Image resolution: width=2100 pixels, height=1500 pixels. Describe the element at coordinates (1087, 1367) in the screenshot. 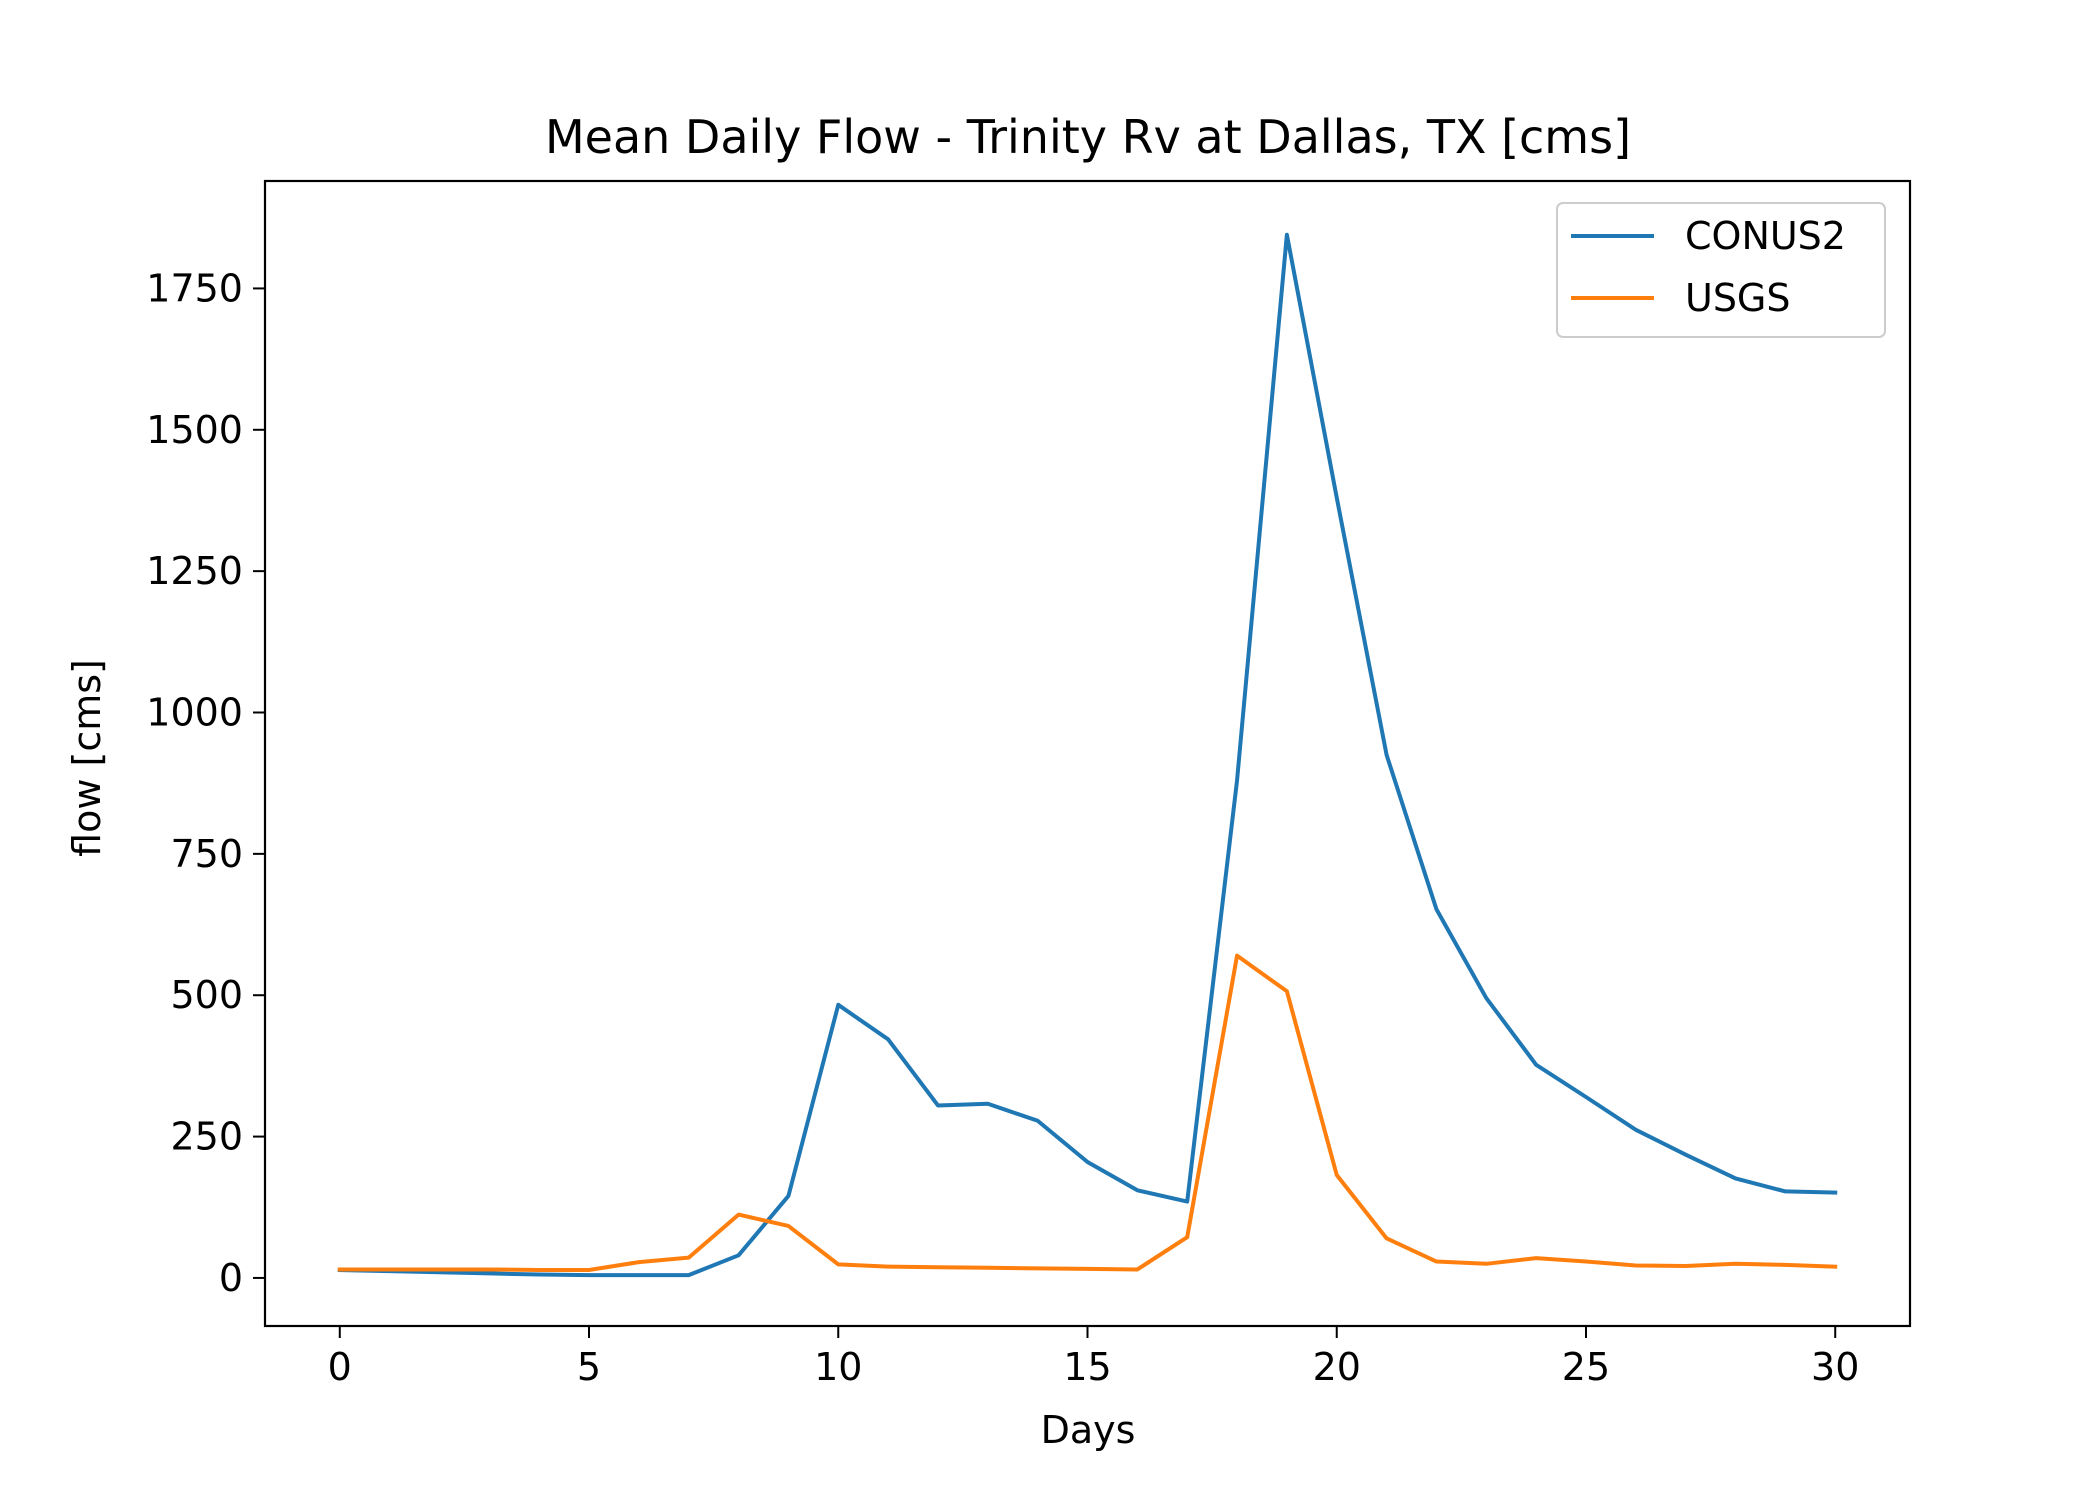

I see `x-tick-label: 15` at that location.